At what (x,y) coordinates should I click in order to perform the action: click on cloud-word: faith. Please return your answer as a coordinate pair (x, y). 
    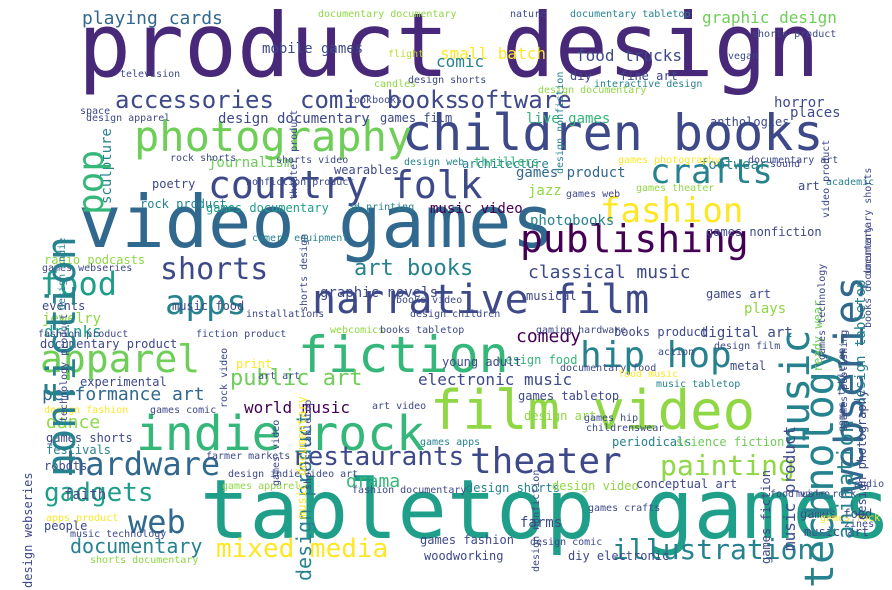
    Looking at the image, I should click on (85, 495).